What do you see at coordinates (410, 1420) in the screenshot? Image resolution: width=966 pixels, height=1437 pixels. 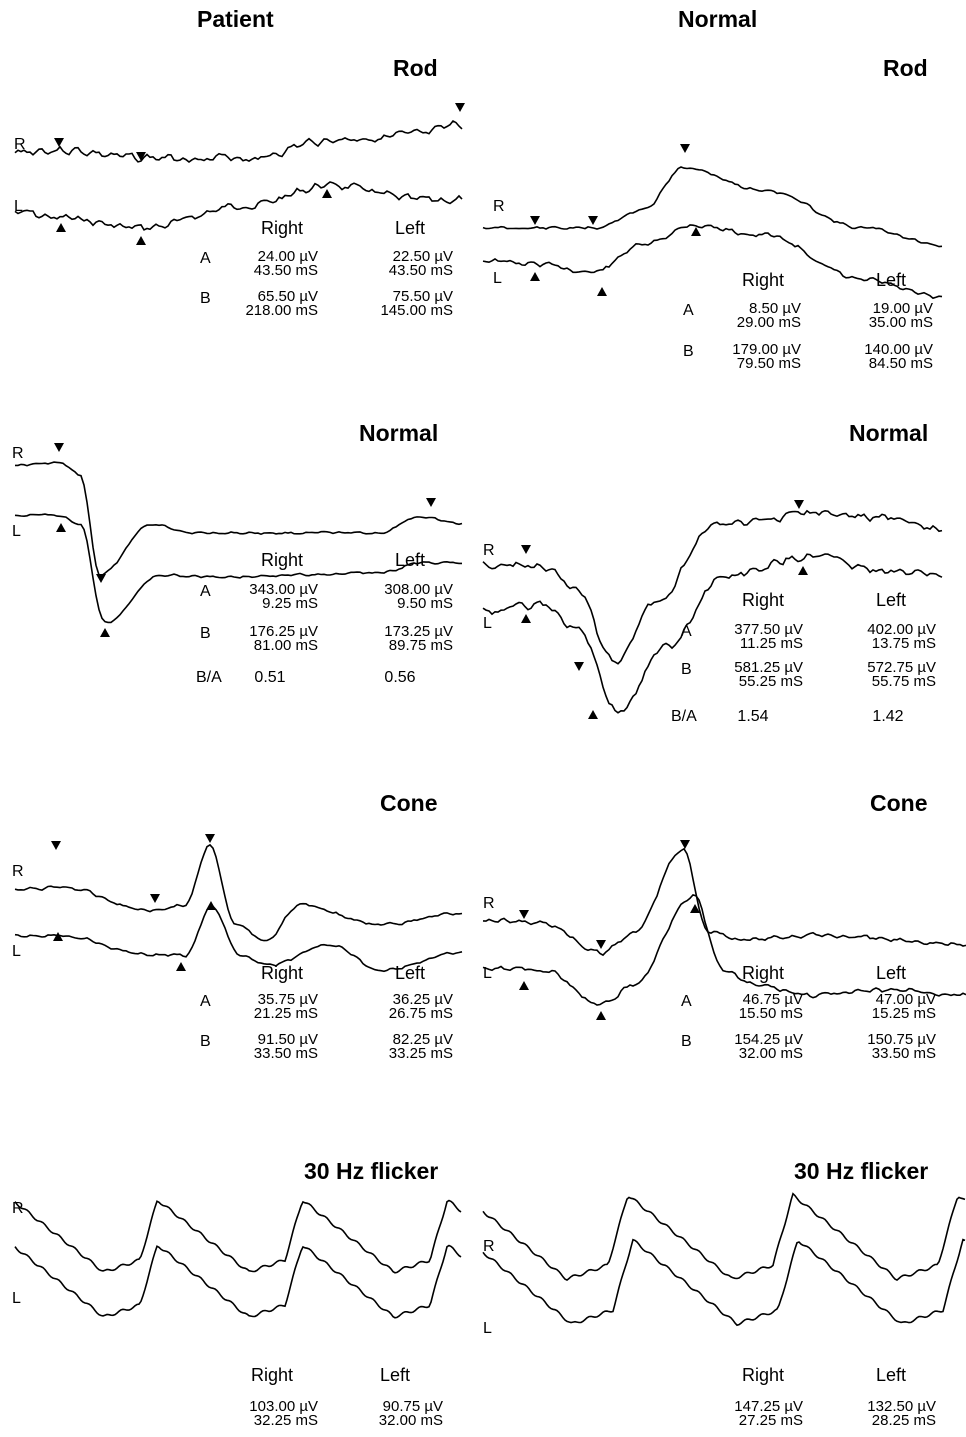 I see `left-flicker-time: 32.00 mS` at bounding box center [410, 1420].